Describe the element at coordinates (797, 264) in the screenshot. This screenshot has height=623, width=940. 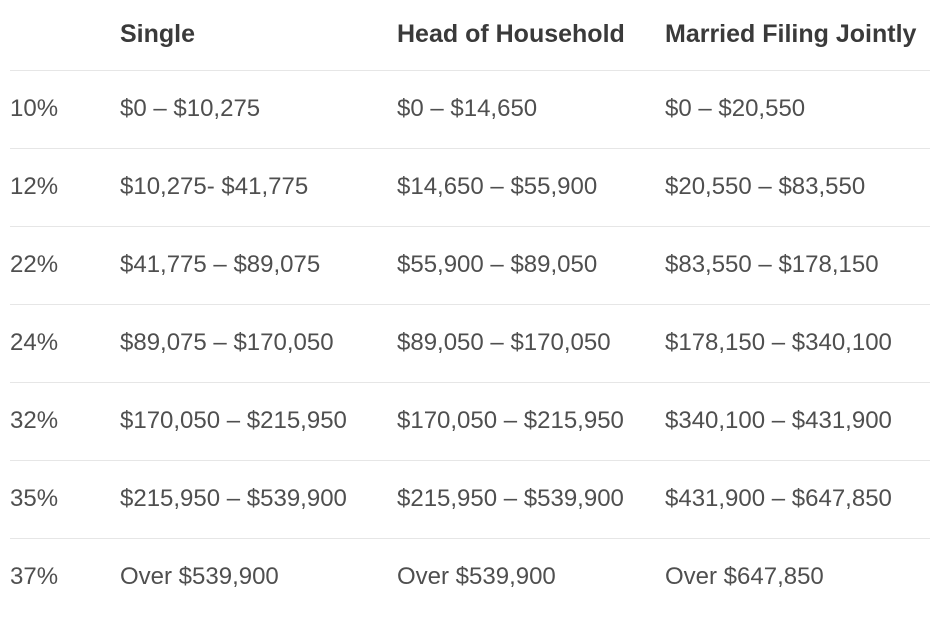
I see `mfj-cell: $83,550 – $178,150` at that location.